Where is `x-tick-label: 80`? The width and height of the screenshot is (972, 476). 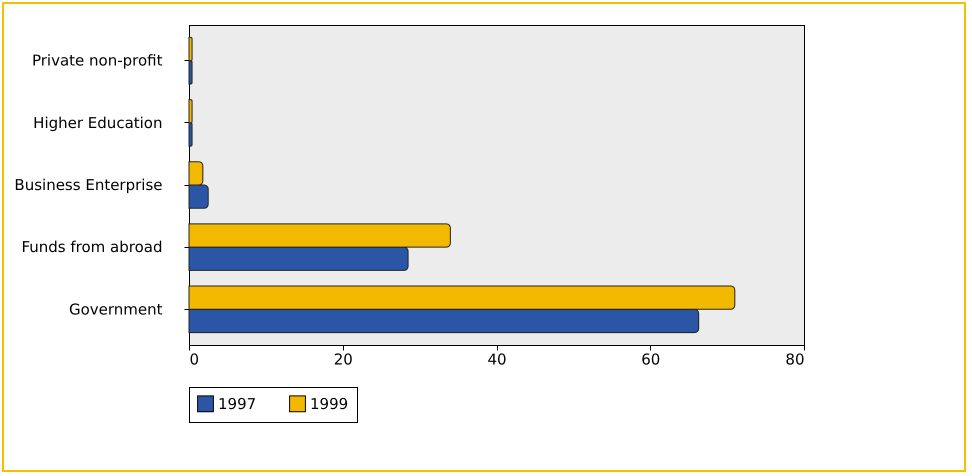
x-tick-label: 80 is located at coordinates (794, 359).